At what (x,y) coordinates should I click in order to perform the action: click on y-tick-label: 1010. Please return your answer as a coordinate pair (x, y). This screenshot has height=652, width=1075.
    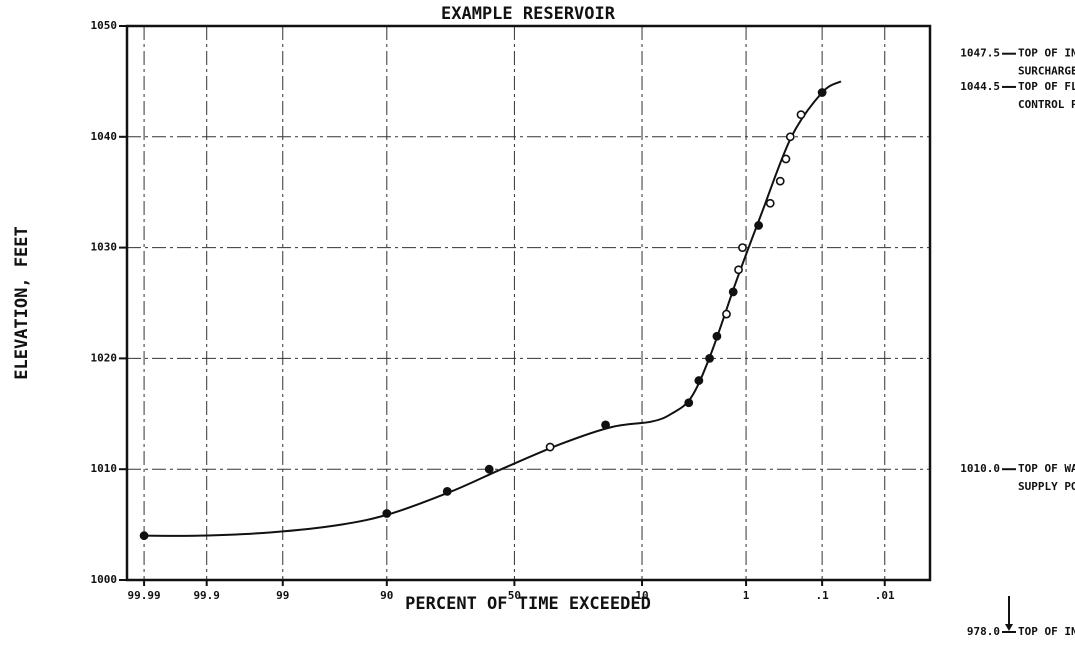
    Looking at the image, I should click on (104, 468).